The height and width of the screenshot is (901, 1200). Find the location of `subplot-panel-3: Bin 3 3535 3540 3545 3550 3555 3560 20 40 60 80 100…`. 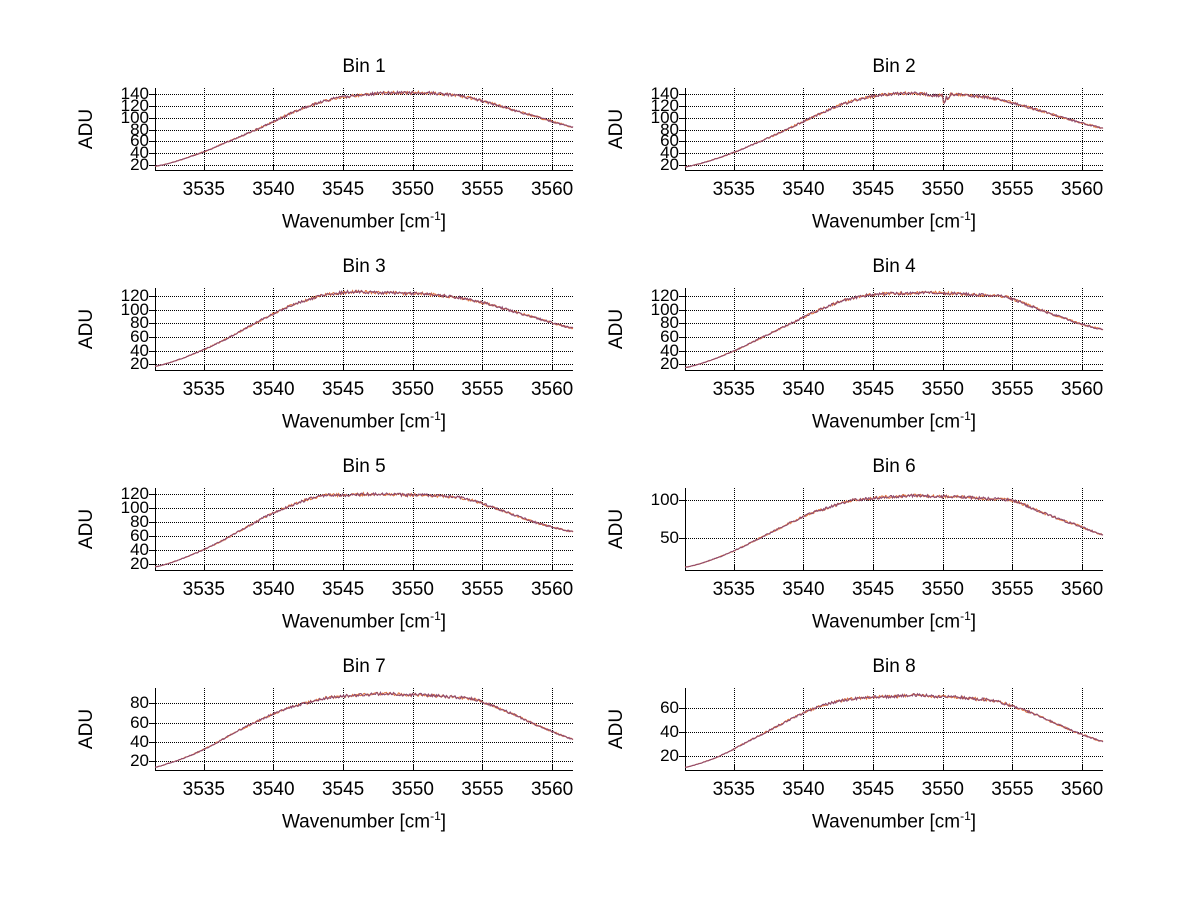

subplot-panel-3: Bin 3 3535 3540 3545 3550 3555 3560 20 40 60 80 100… is located at coordinates (362, 347).